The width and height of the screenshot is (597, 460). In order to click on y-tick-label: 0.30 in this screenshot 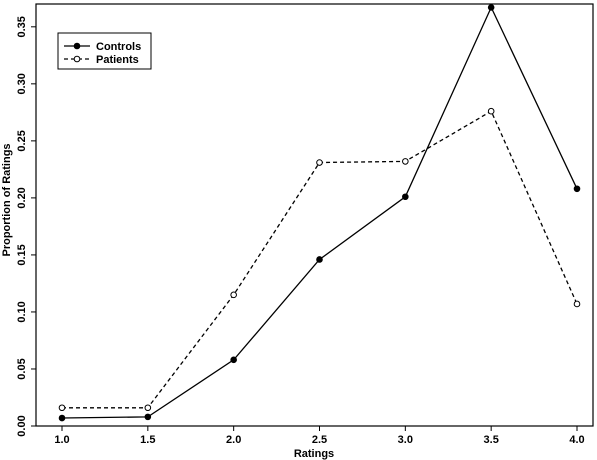, I will do `click(22, 83)`.